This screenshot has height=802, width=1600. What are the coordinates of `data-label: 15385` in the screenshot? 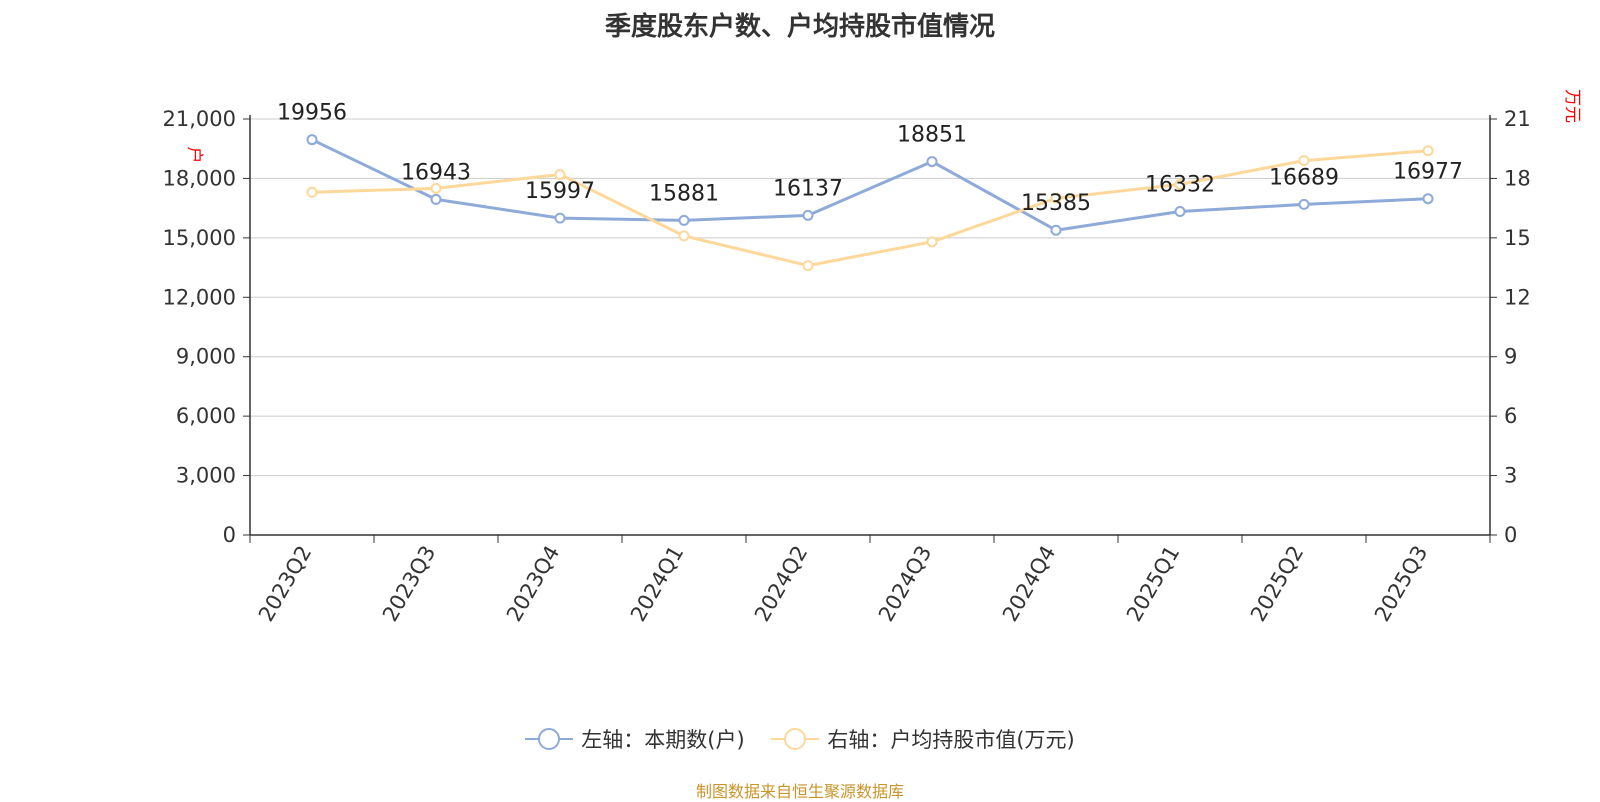 It's located at (1056, 203).